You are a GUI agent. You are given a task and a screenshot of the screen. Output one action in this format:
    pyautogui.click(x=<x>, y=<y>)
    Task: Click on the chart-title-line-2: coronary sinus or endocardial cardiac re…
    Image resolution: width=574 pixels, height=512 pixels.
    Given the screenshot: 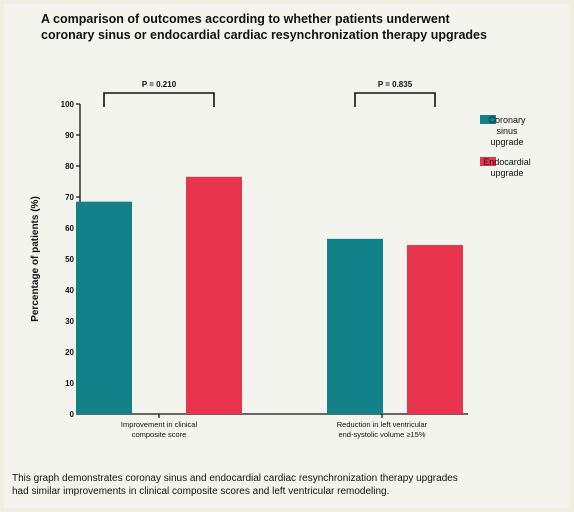 What is the action you would take?
    pyautogui.click(x=264, y=35)
    